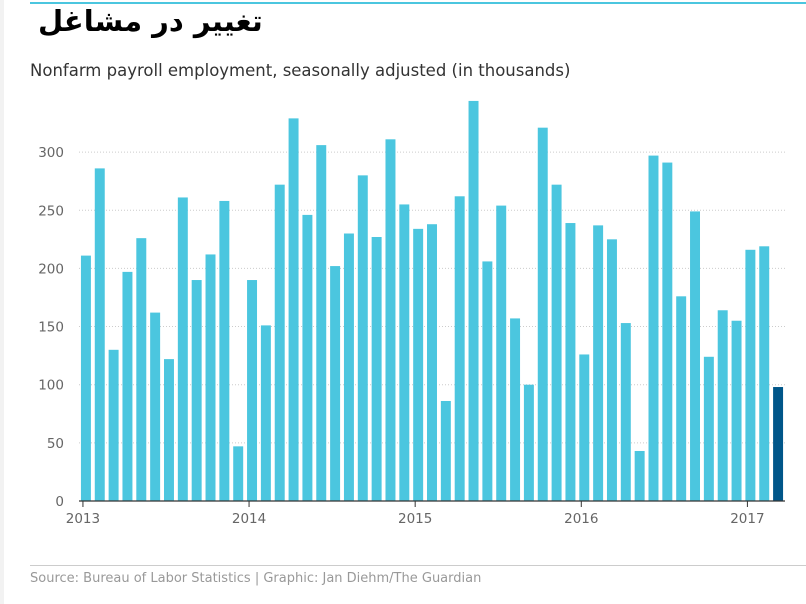 This screenshot has width=806, height=604. I want to click on y-tick-label: 250, so click(51, 211).